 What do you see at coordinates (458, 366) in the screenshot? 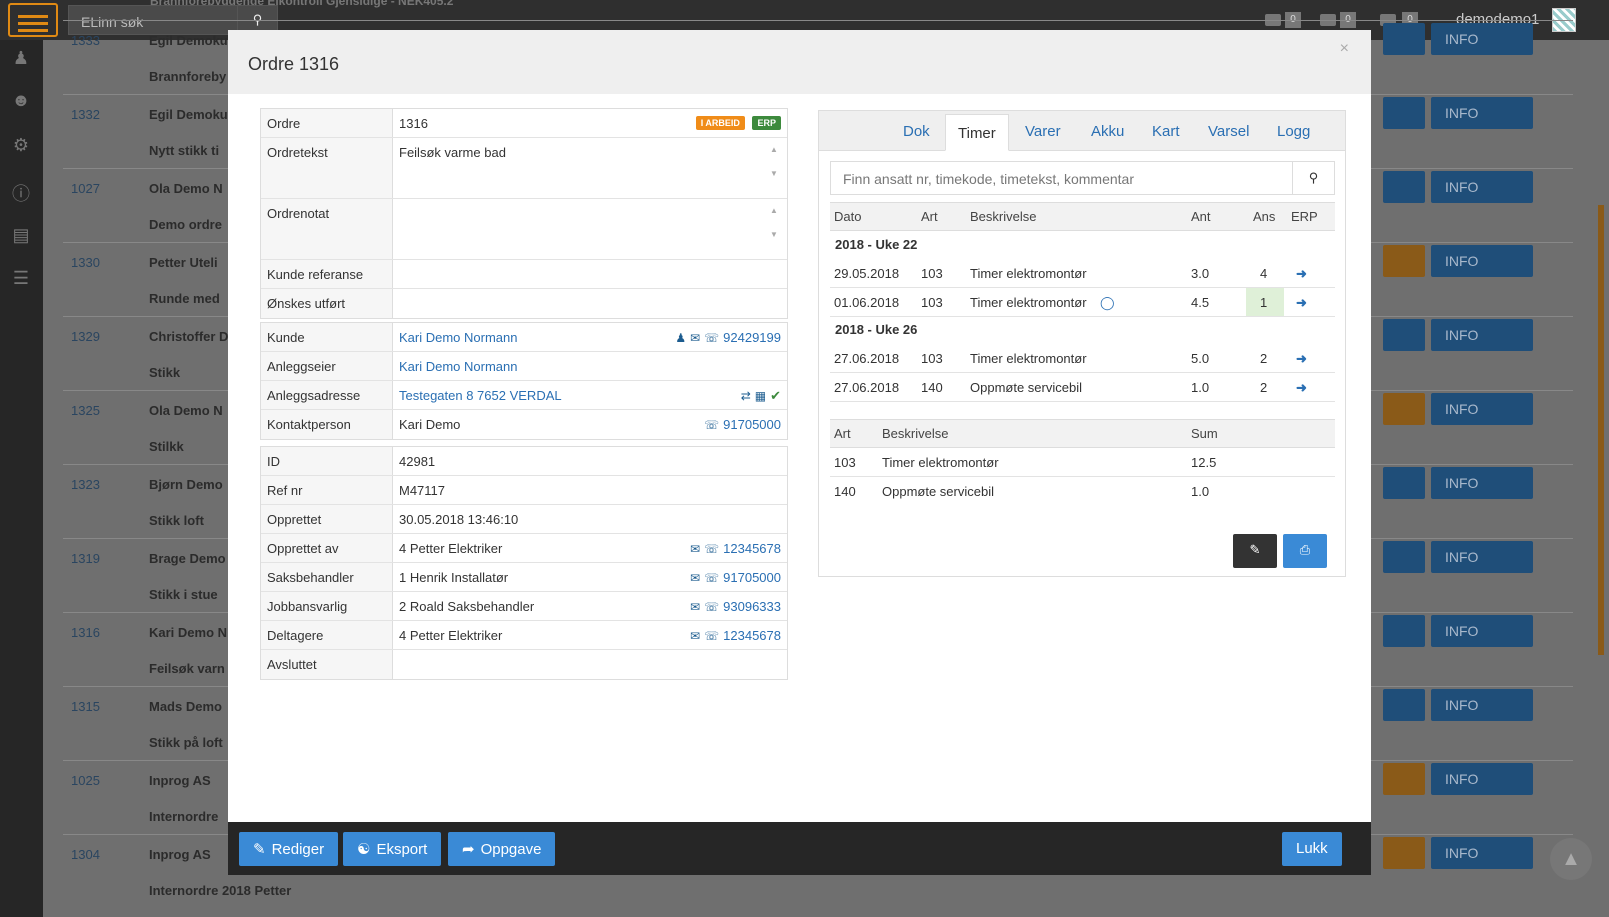
I see `facility-owner-link: Kari Demo Normann` at bounding box center [458, 366].